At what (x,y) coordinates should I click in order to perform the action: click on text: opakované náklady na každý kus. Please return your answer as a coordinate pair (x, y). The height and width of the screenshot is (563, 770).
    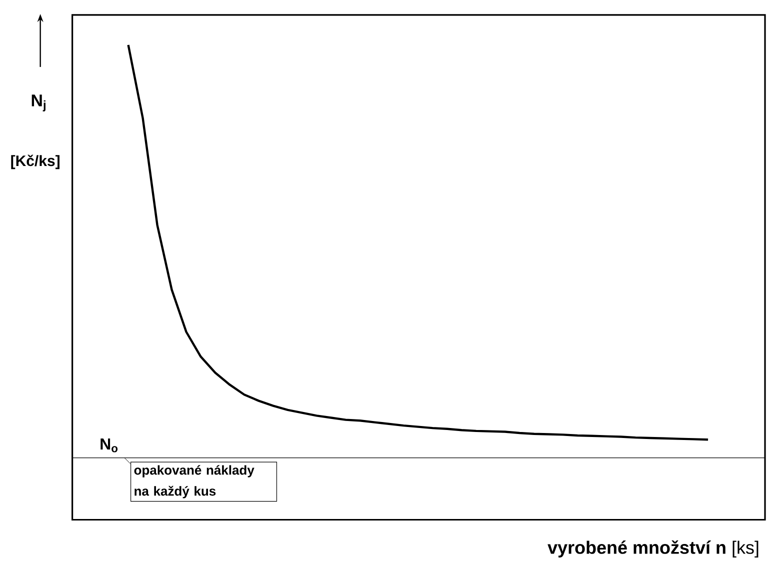
    Looking at the image, I should click on (194, 481).